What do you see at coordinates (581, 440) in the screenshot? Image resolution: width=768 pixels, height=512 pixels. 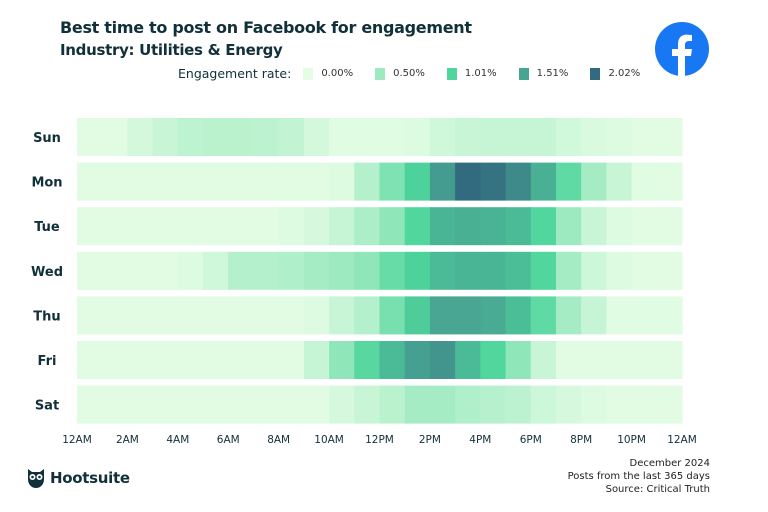 I see `x-tick-label: 8PM` at bounding box center [581, 440].